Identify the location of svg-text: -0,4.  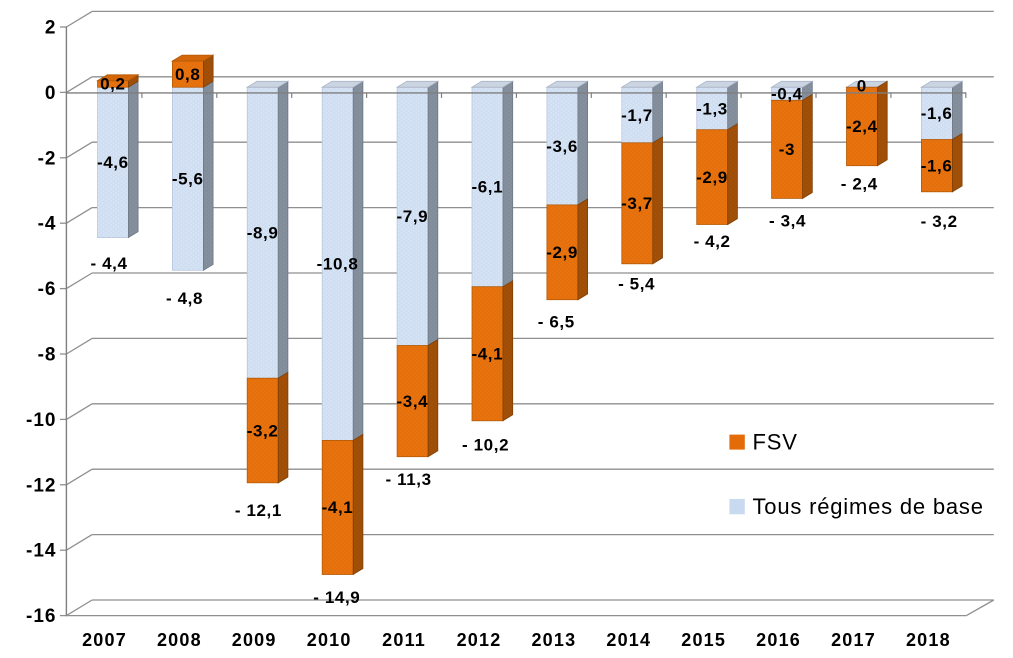
(787, 94).